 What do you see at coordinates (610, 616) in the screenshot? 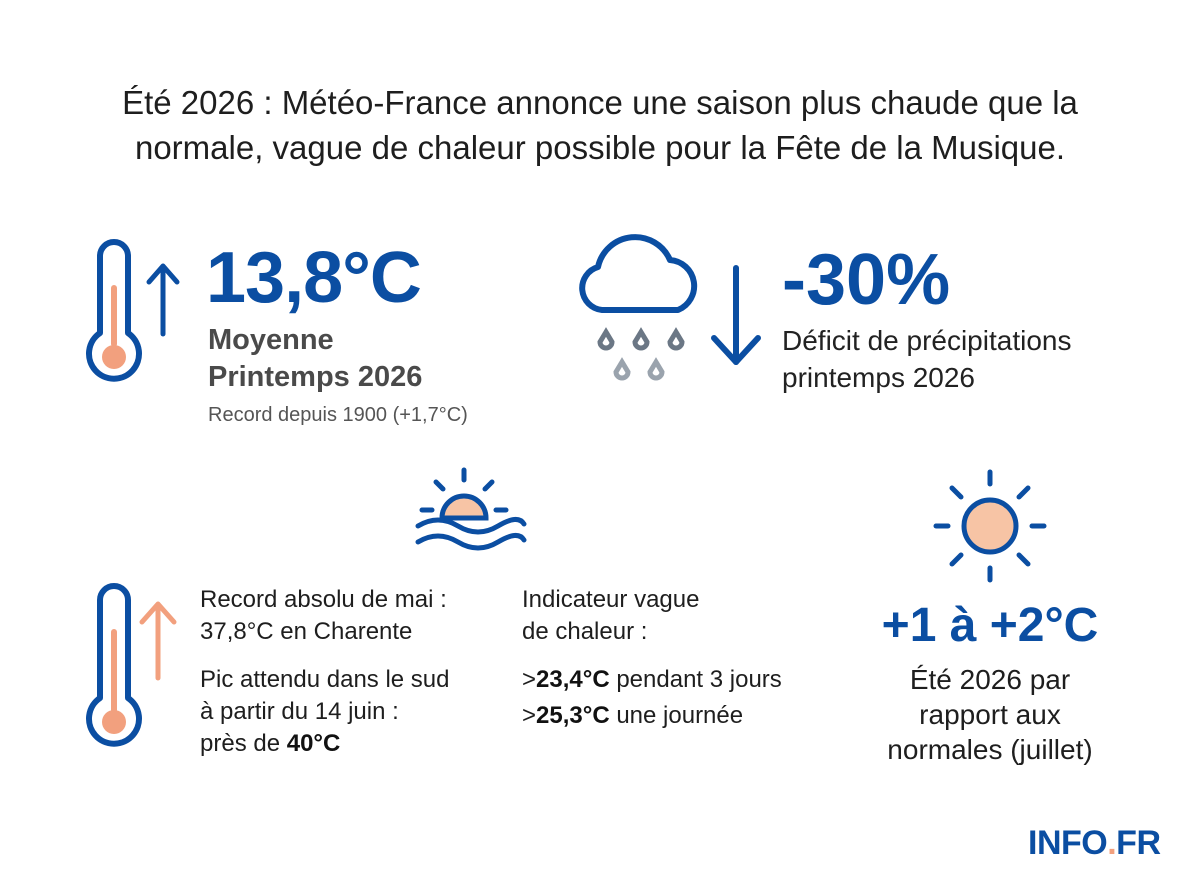
I see `heatwave-title: Indicateur vague de chaleur :` at bounding box center [610, 616].